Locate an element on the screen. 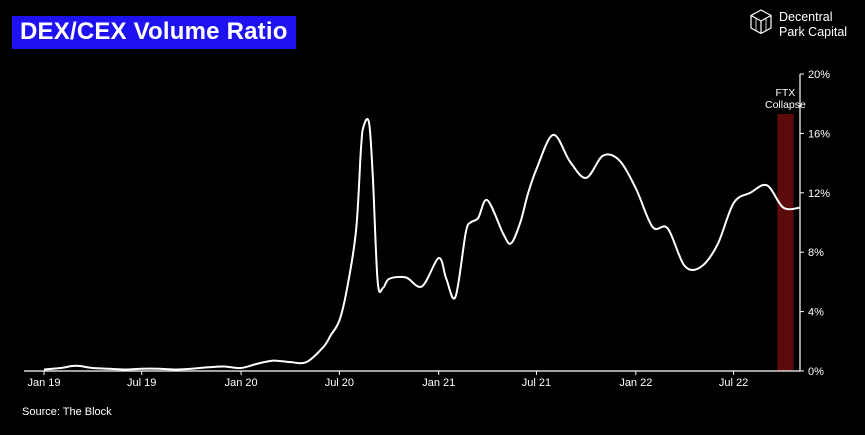  x-tick-label: Jul 21 is located at coordinates (536, 383).